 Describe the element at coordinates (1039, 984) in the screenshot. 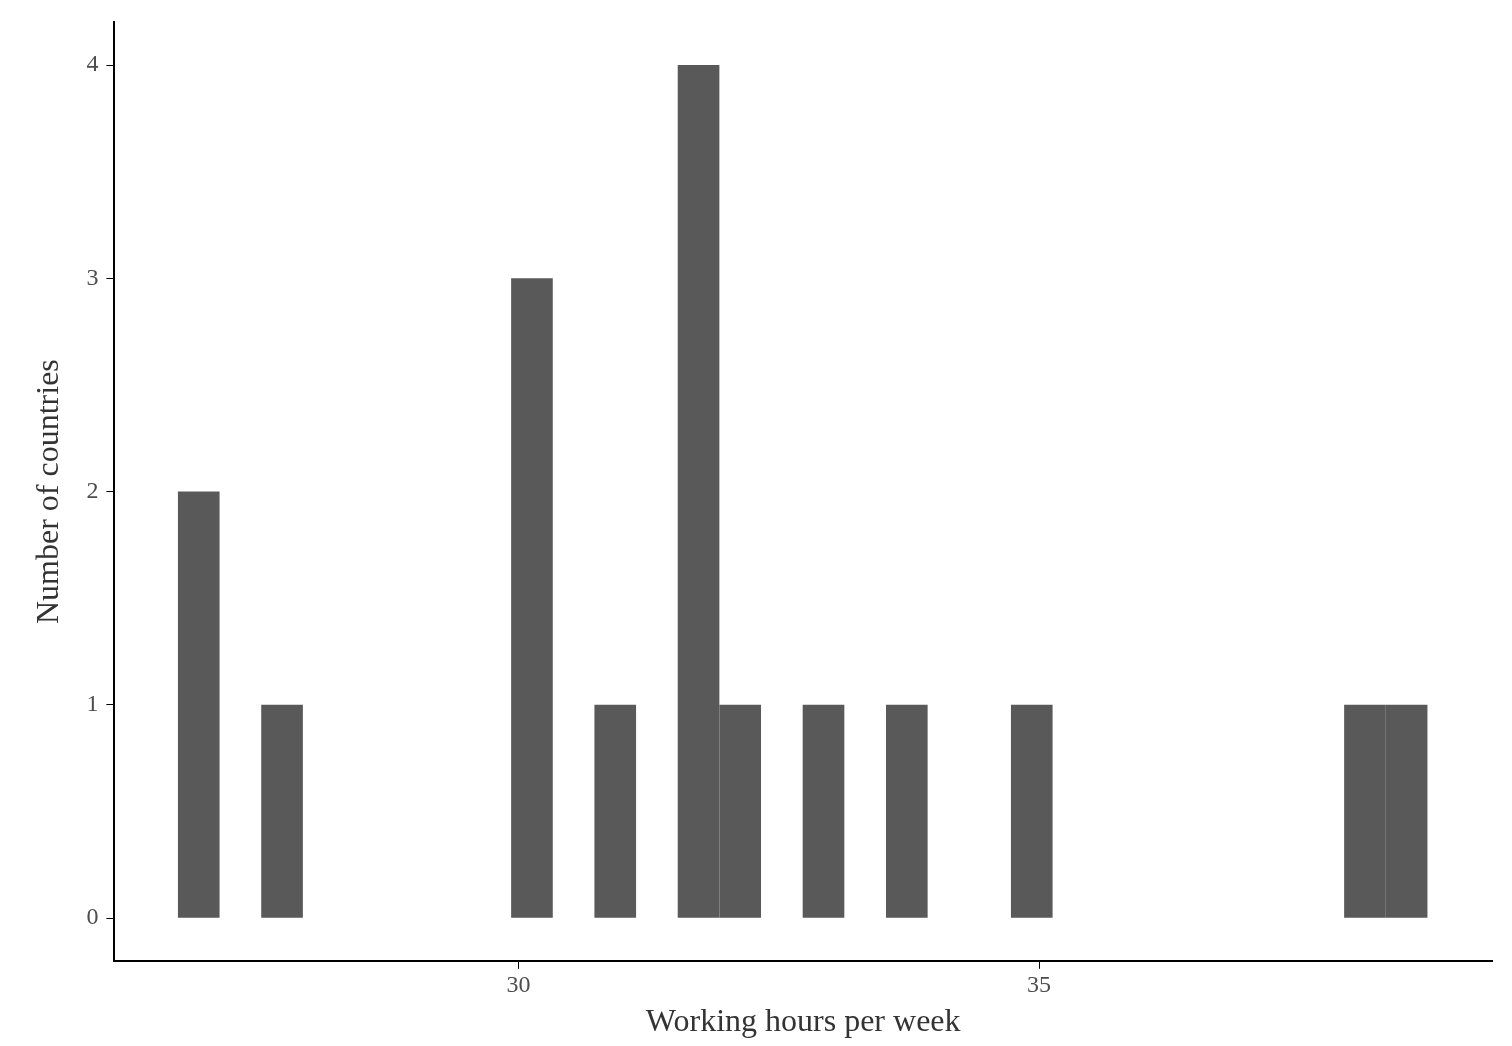

I see `x-tick-label: 35` at that location.